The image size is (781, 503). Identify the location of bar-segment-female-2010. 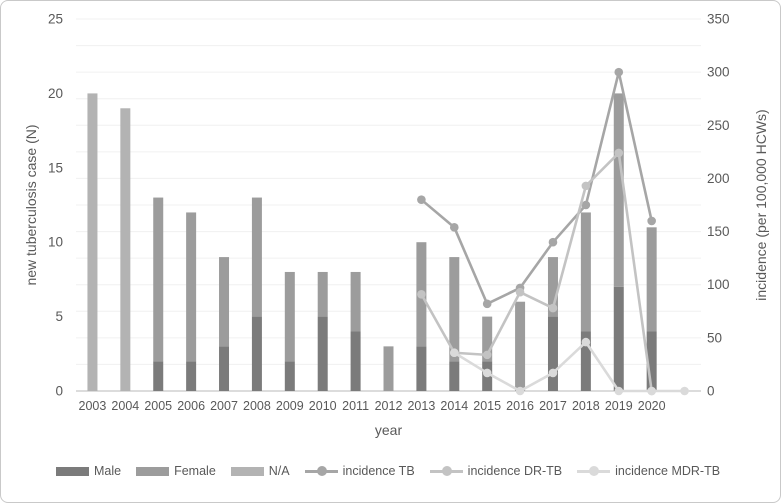
(322, 294).